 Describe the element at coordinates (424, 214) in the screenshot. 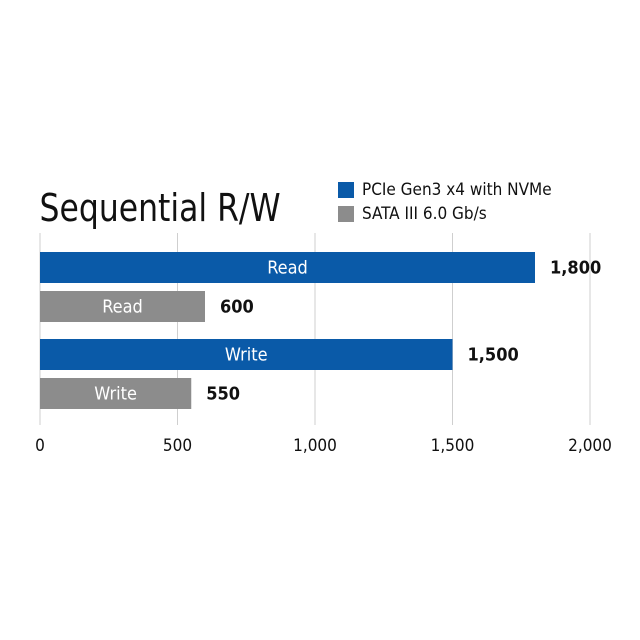

I see `legend-label: SATA III 6.0 Gb/s` at that location.